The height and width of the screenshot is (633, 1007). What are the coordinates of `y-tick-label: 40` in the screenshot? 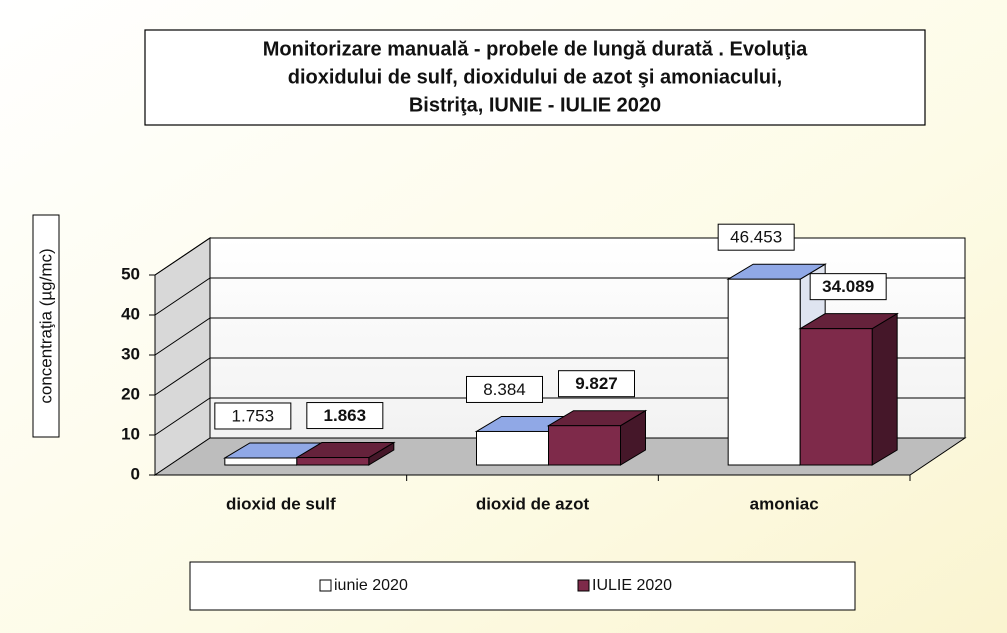 It's located at (130, 313).